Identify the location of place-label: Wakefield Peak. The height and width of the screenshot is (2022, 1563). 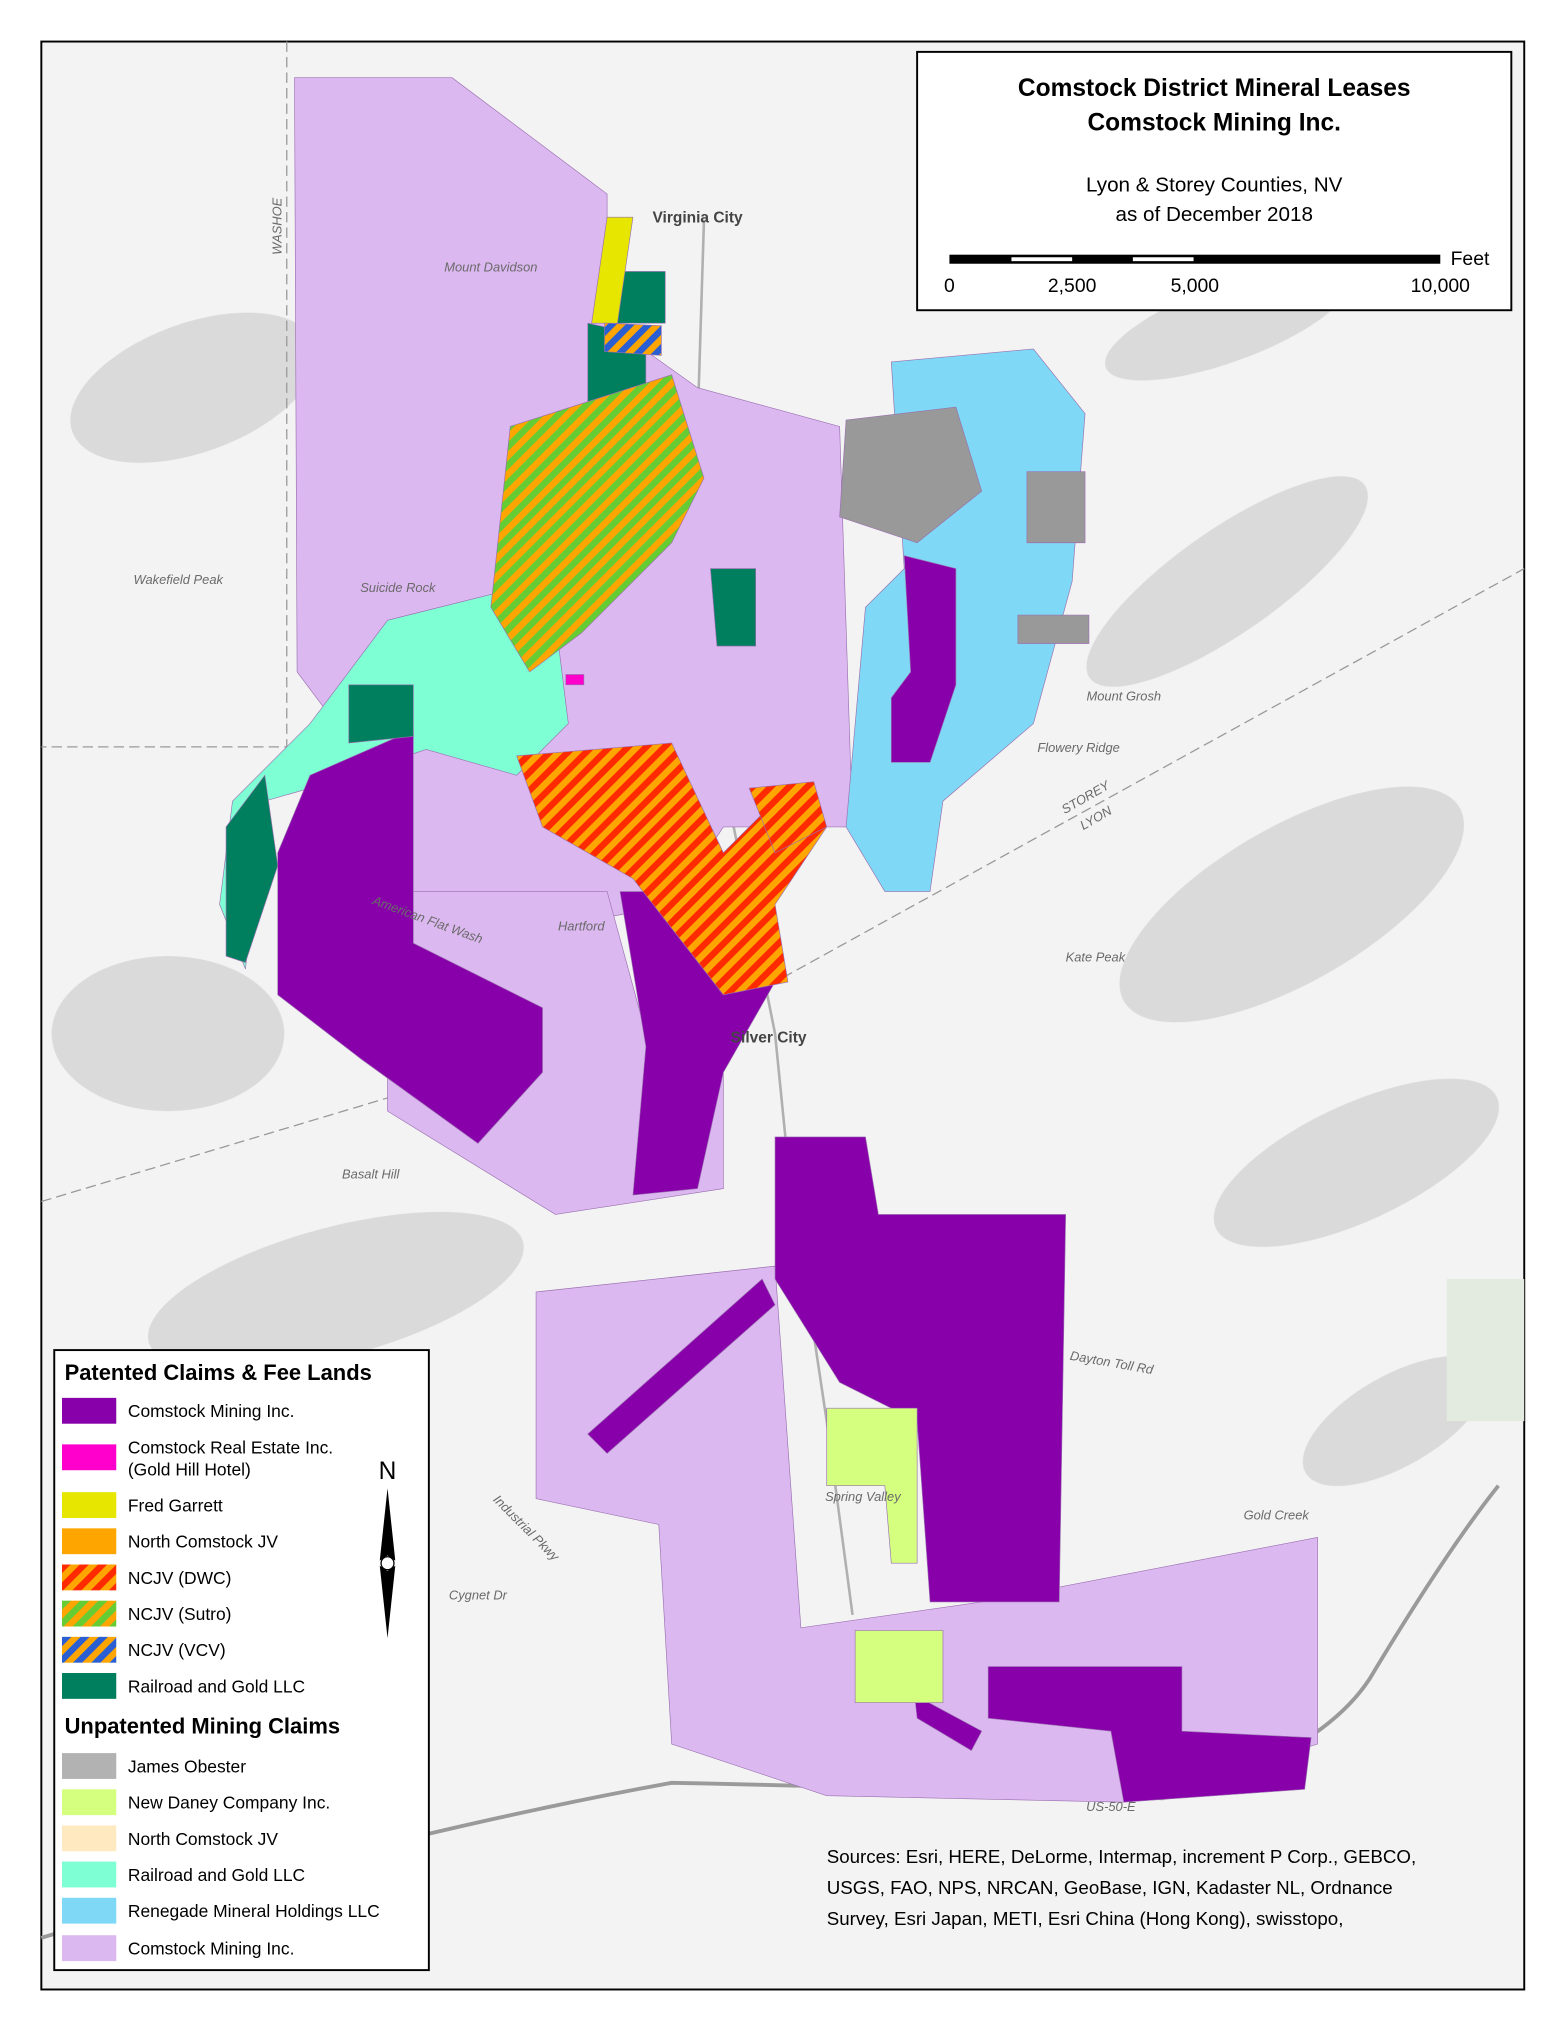
(179, 579).